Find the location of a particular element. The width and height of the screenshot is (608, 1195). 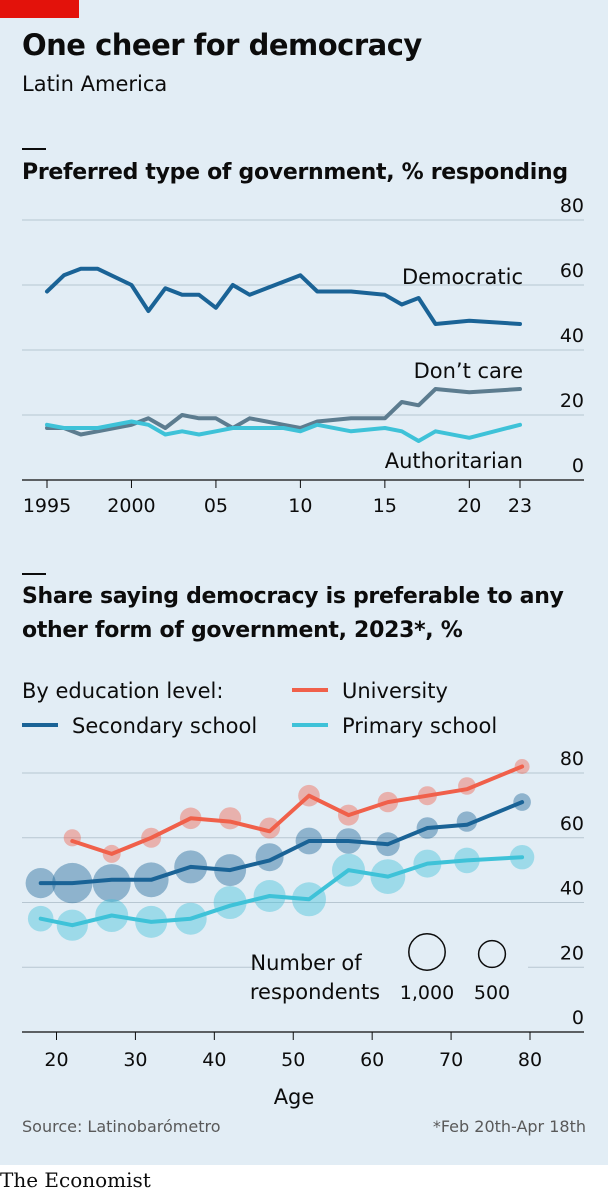

size-legend-label: 500 is located at coordinates (492, 993).